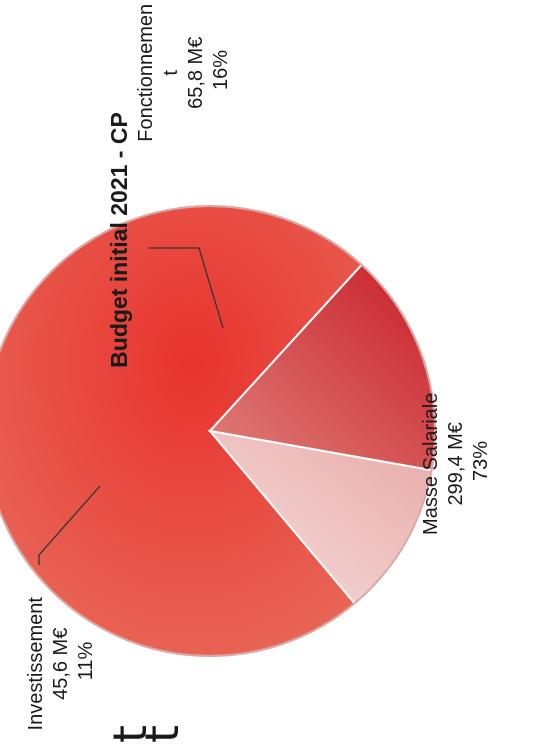 The height and width of the screenshot is (756, 536). What do you see at coordinates (36, 664) in the screenshot?
I see `invest-name: Investissement` at bounding box center [36, 664].